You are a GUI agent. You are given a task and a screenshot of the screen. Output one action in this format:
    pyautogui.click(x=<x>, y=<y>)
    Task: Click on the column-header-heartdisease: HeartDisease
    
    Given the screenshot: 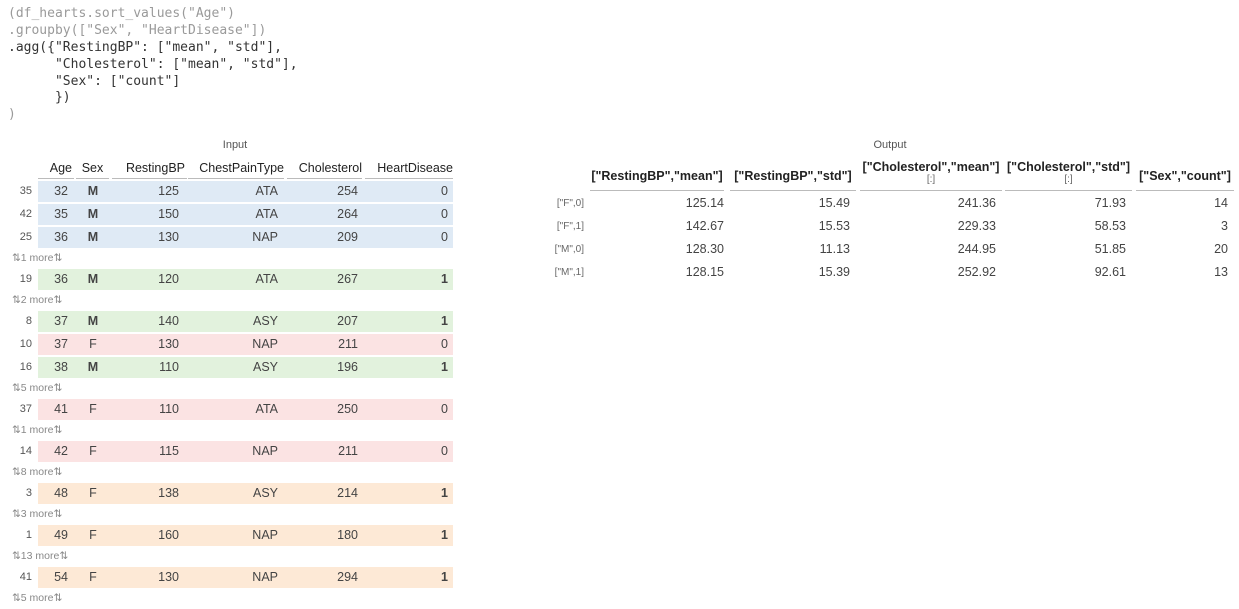 What is the action you would take?
    pyautogui.click(x=409, y=168)
    